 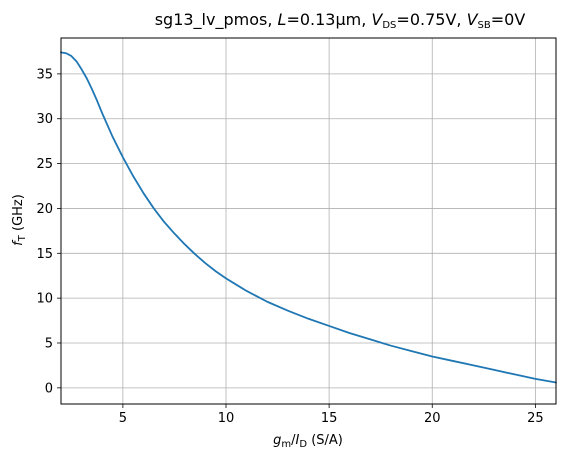 What do you see at coordinates (44, 299) in the screenshot?
I see `y-tick-label: 10` at bounding box center [44, 299].